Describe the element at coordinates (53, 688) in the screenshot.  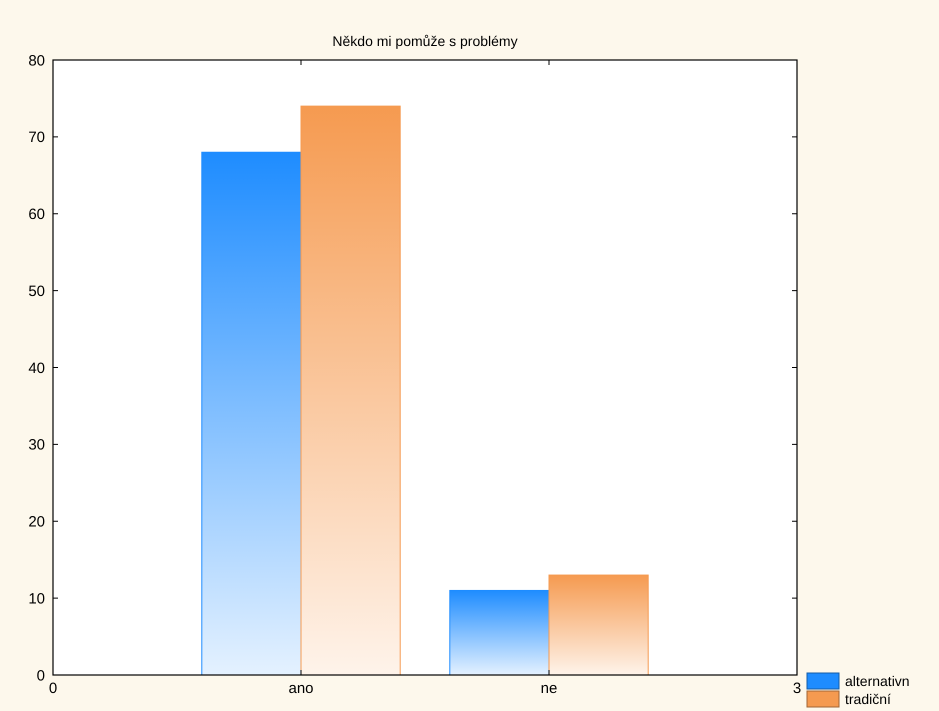
I see `x-tick-label: 0` at that location.